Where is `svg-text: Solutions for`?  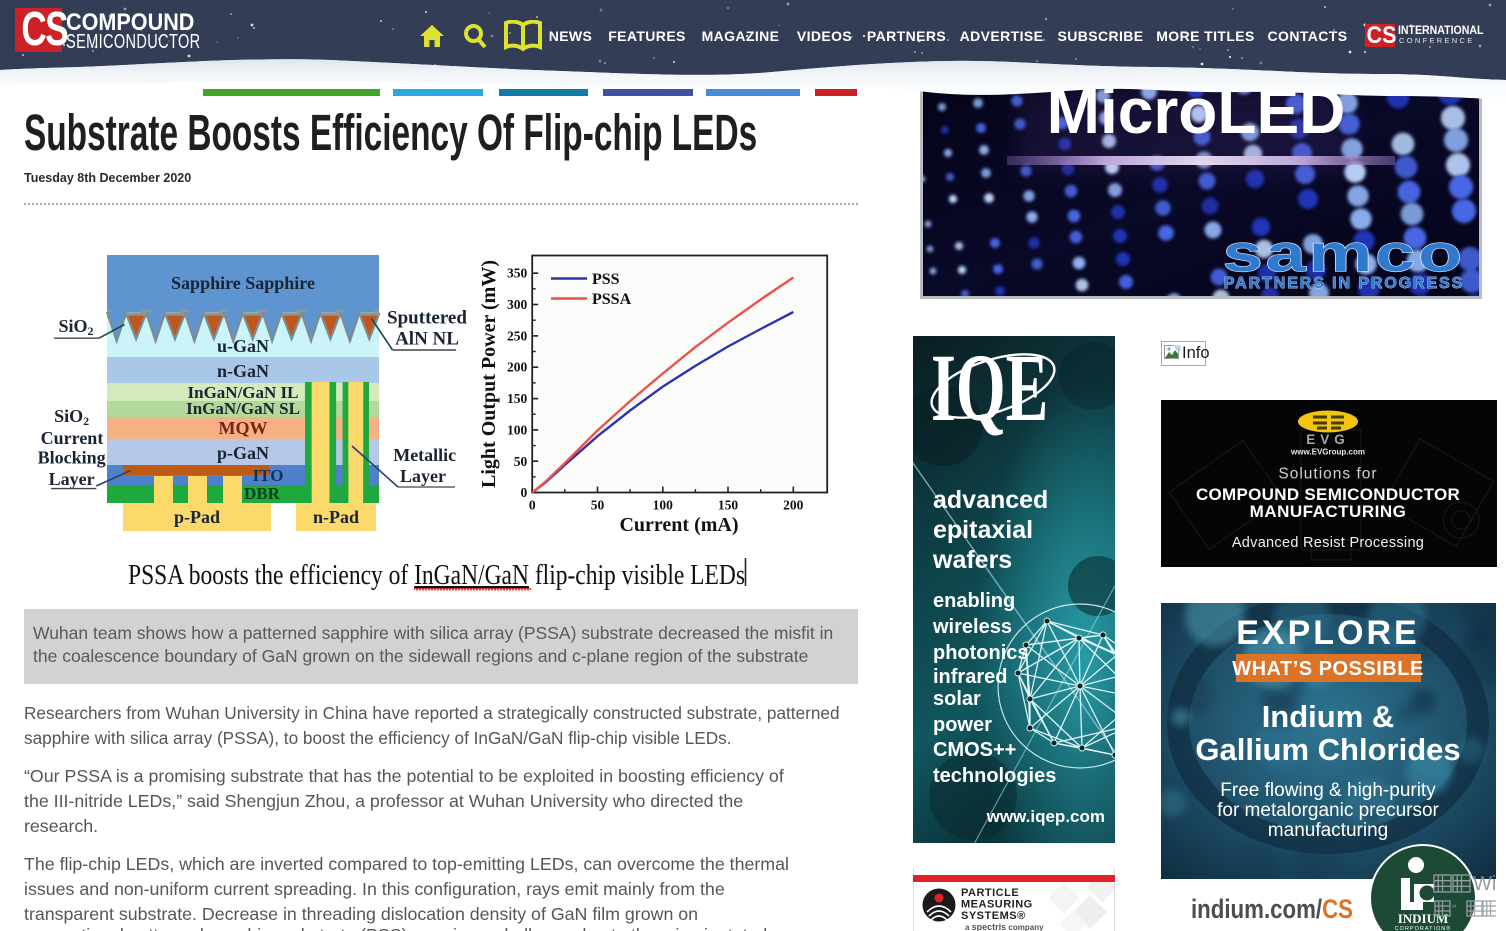 svg-text: Solutions for is located at coordinates (1327, 474).